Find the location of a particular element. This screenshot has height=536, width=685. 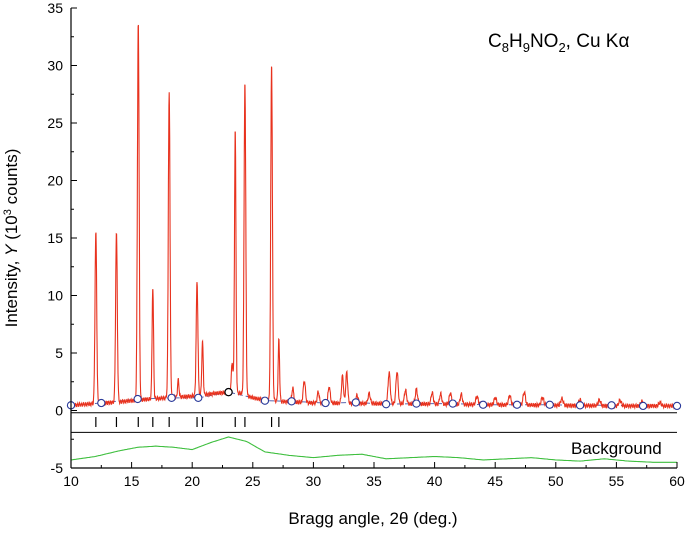

y-tick-label: 30 is located at coordinates (55, 66).